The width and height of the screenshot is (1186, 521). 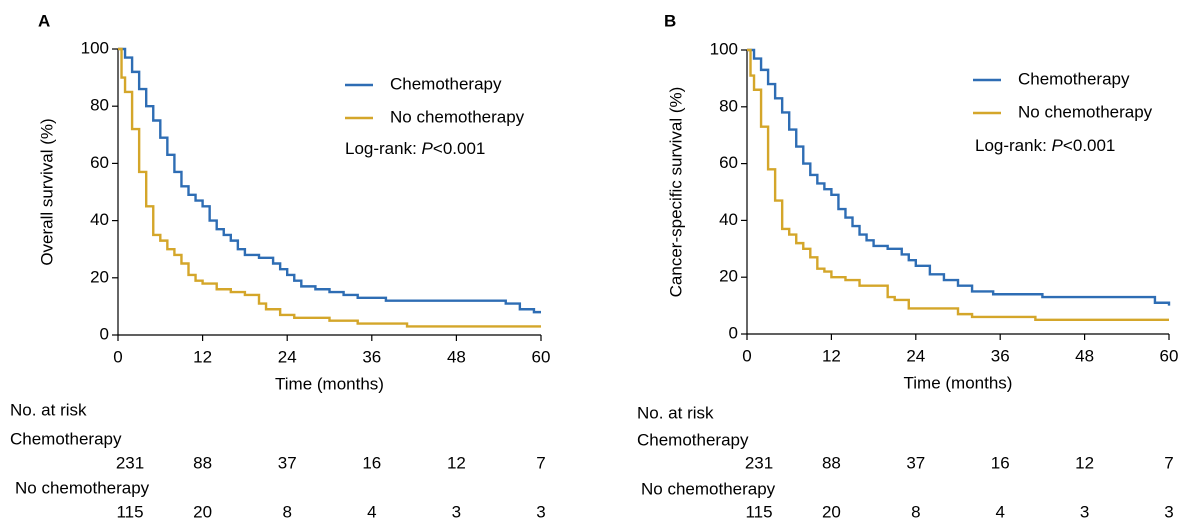 What do you see at coordinates (44, 20) in the screenshot?
I see `panel-label: A` at bounding box center [44, 20].